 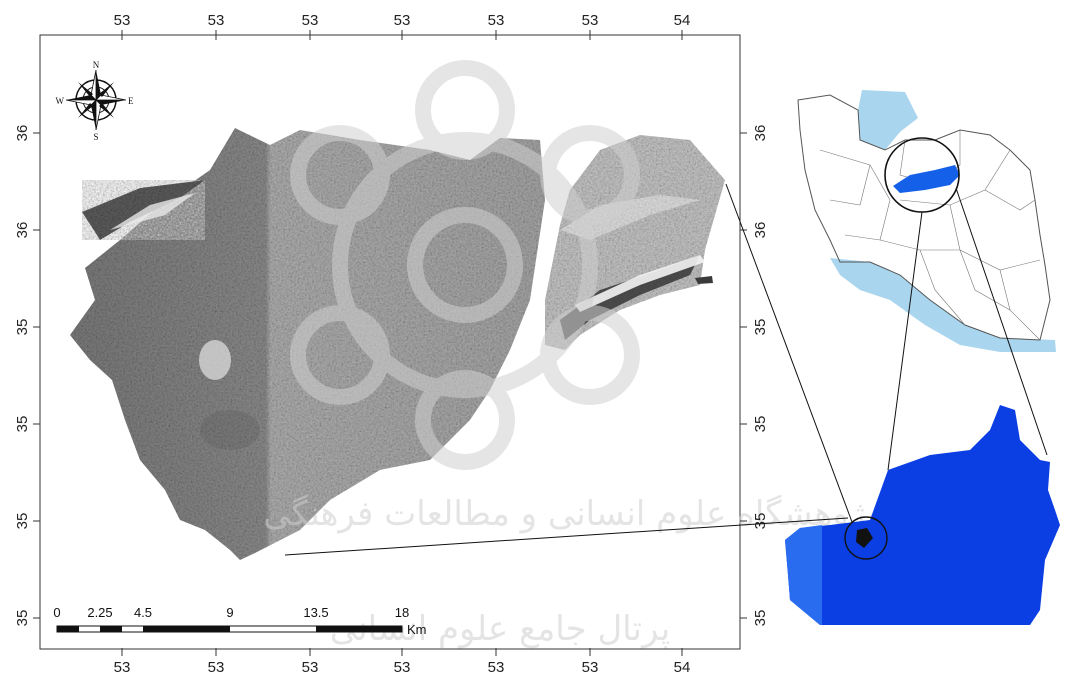 What do you see at coordinates (95, 137) in the screenshot?
I see `compass-south: S` at bounding box center [95, 137].